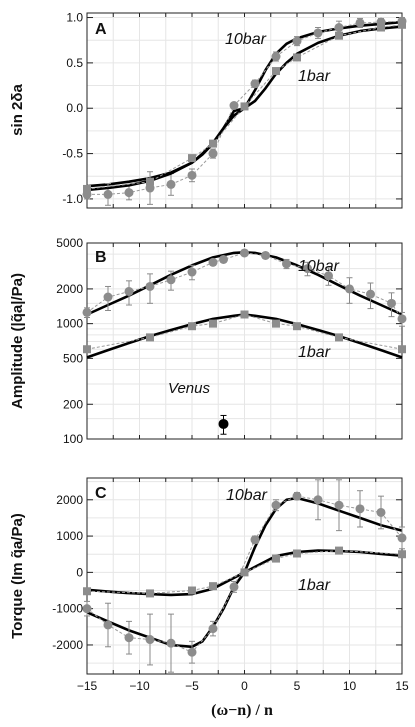 Image resolution: width=415 pixels, height=727 pixels. I want to click on y-tick-label: 5000, so click(69, 243).